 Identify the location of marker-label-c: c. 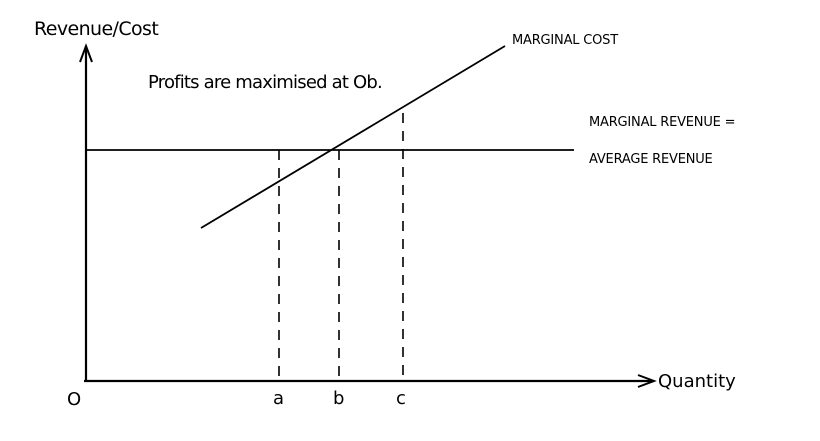
(401, 398).